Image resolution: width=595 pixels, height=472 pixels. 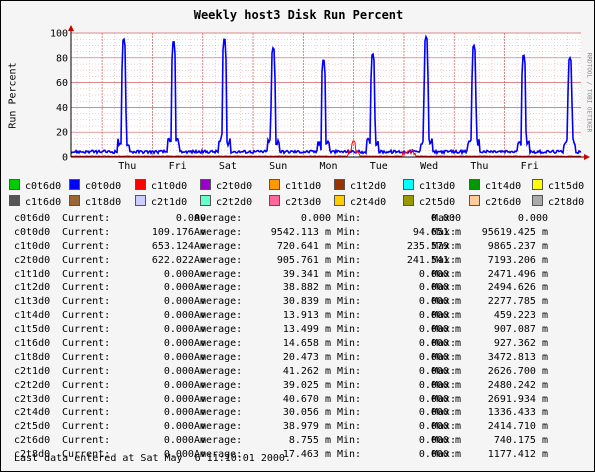 What do you see at coordinates (517, 385) in the screenshot?
I see `max-value: 2480.242 m` at bounding box center [517, 385].